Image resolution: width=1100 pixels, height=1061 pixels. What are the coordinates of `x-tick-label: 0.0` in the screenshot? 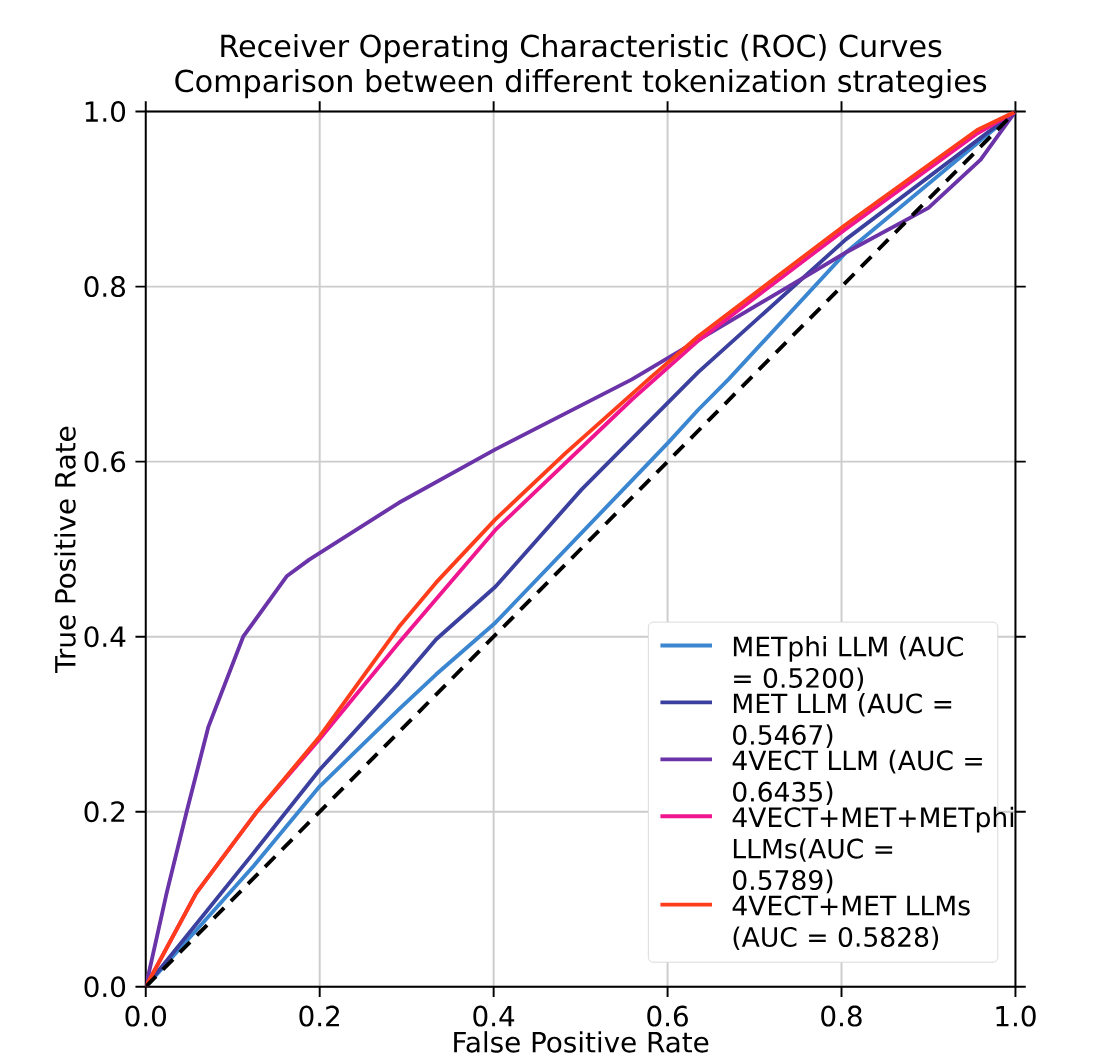 It's located at (146, 1016).